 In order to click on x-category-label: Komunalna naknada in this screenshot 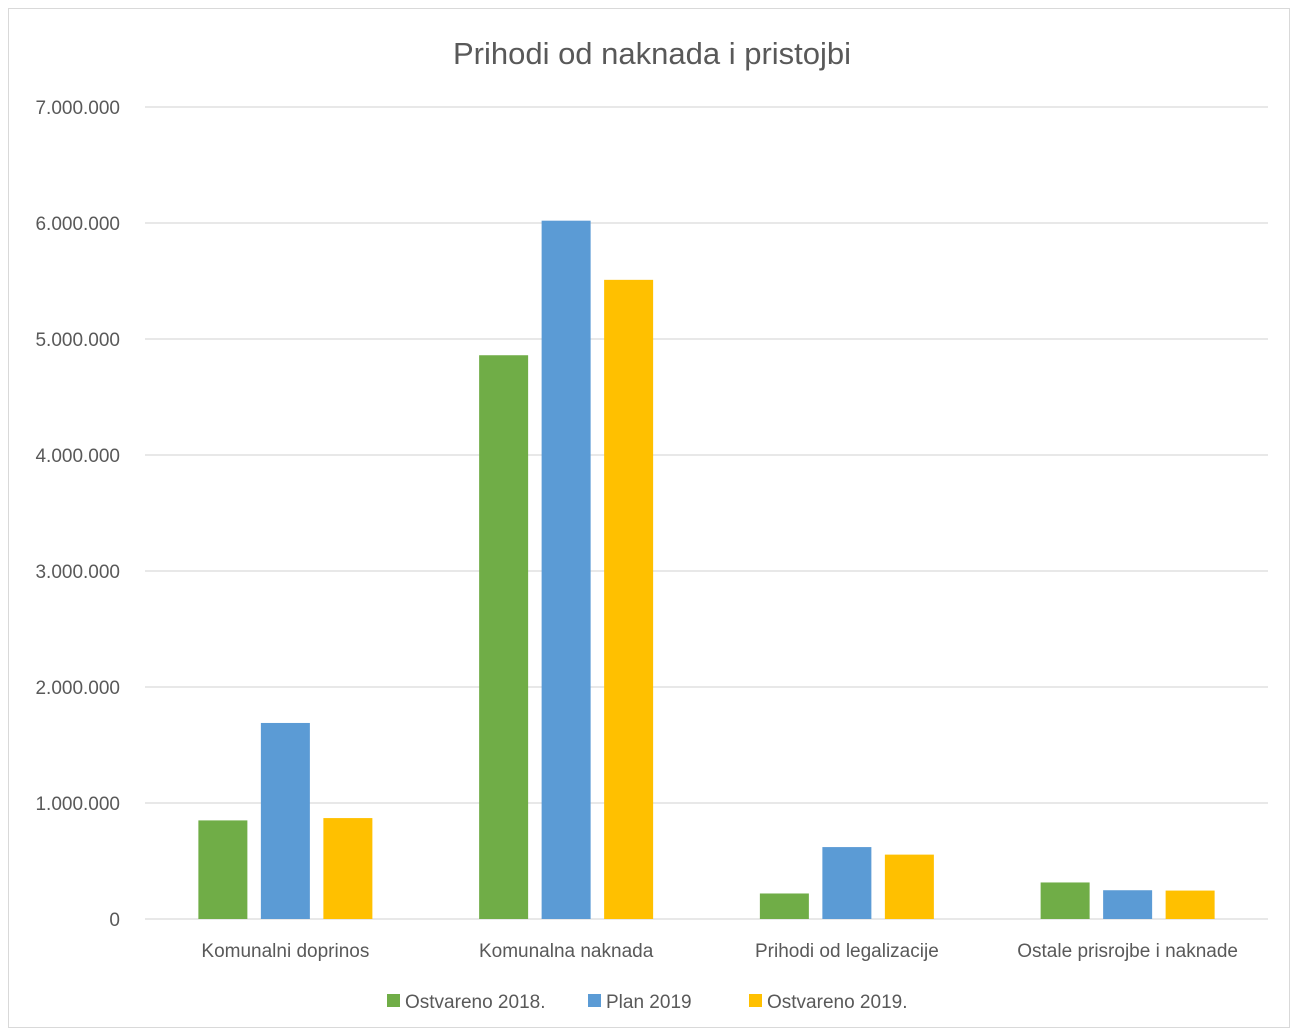, I will do `click(566, 951)`.